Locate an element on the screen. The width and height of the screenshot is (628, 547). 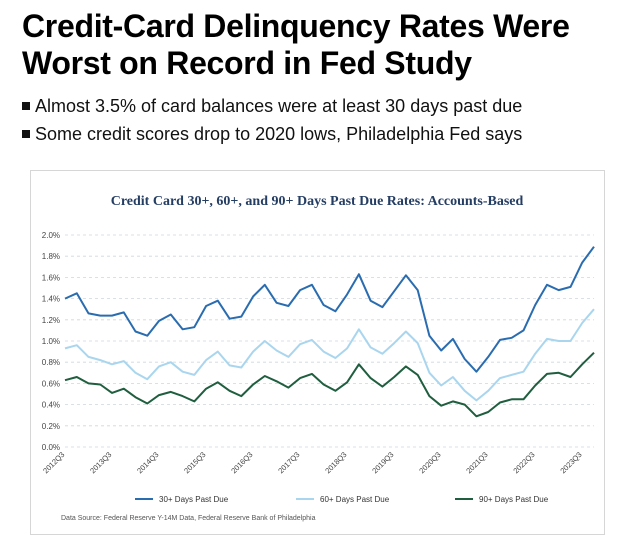
y-tick-label: 0.0% is located at coordinates (51, 447).